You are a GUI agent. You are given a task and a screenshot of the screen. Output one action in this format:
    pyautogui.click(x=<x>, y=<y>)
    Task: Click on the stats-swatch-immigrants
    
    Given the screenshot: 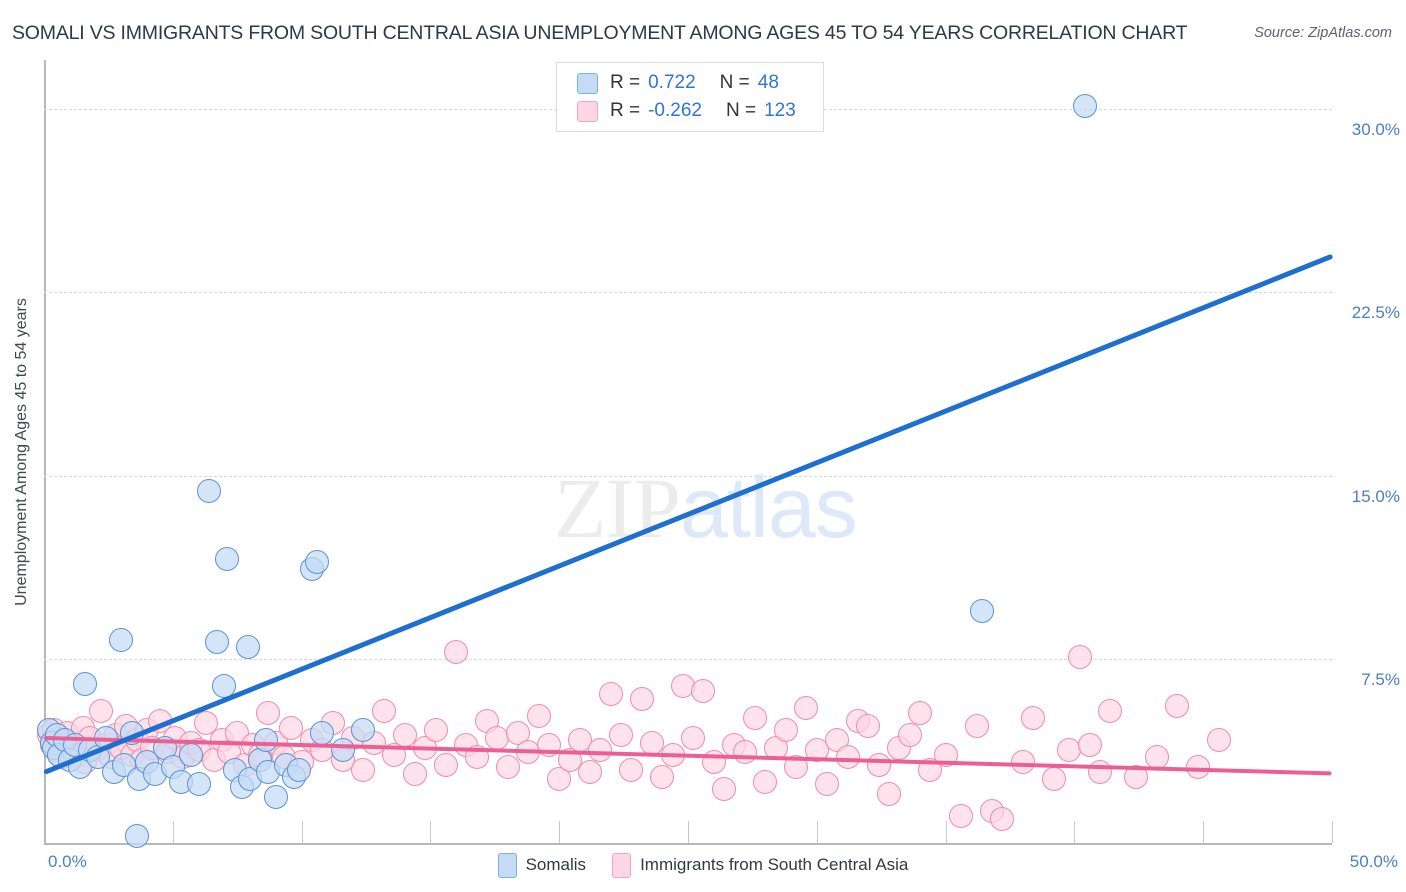 What is the action you would take?
    pyautogui.click(x=587, y=111)
    